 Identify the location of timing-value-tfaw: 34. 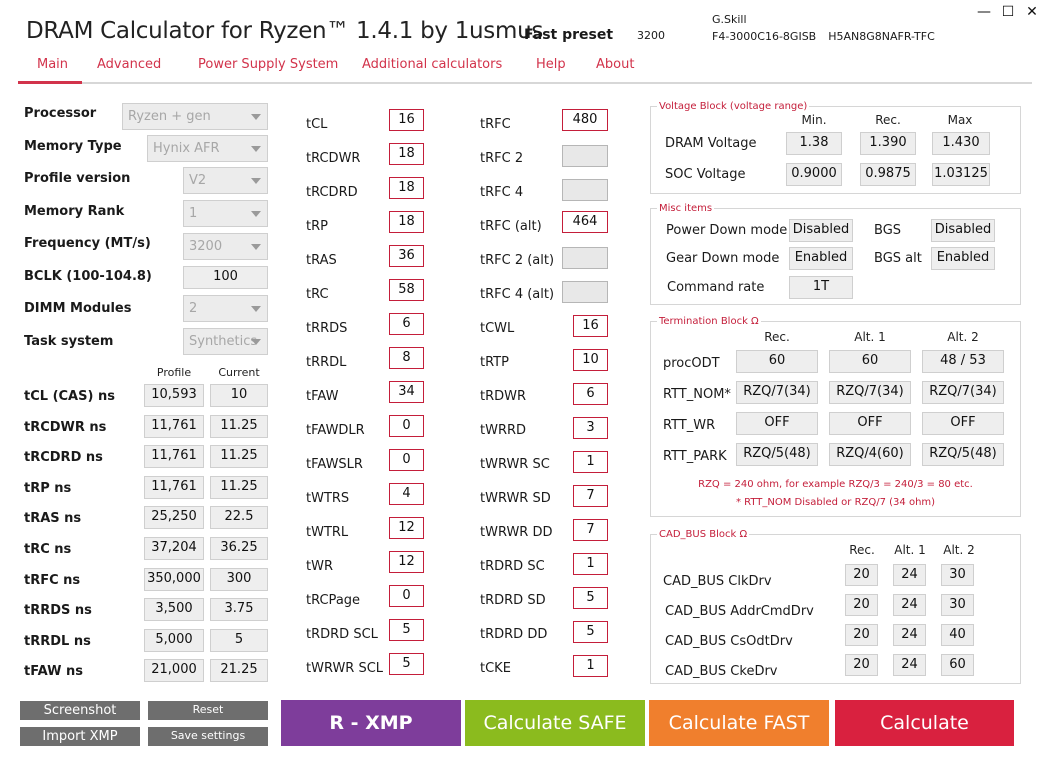
(406, 392).